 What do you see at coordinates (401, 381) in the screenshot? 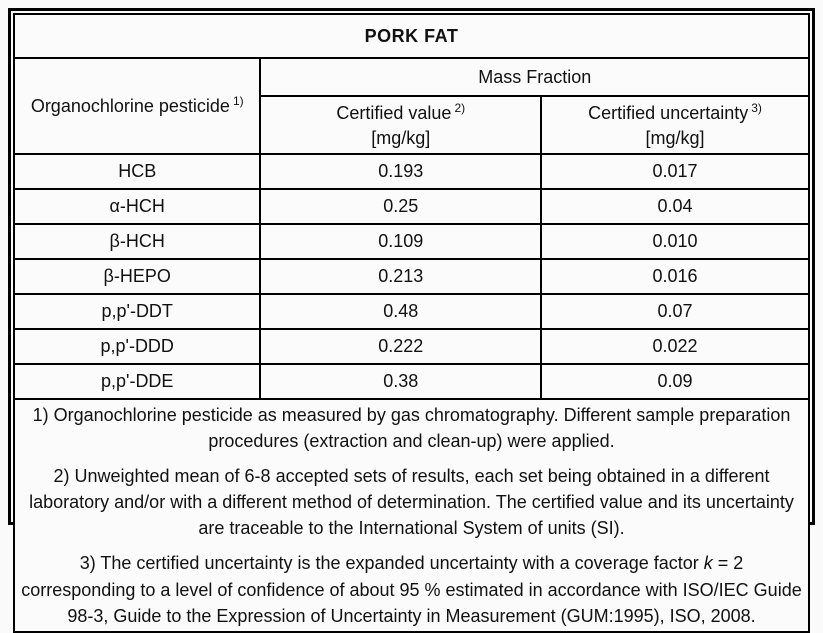
I see `certified-value-cell: 0.38` at bounding box center [401, 381].